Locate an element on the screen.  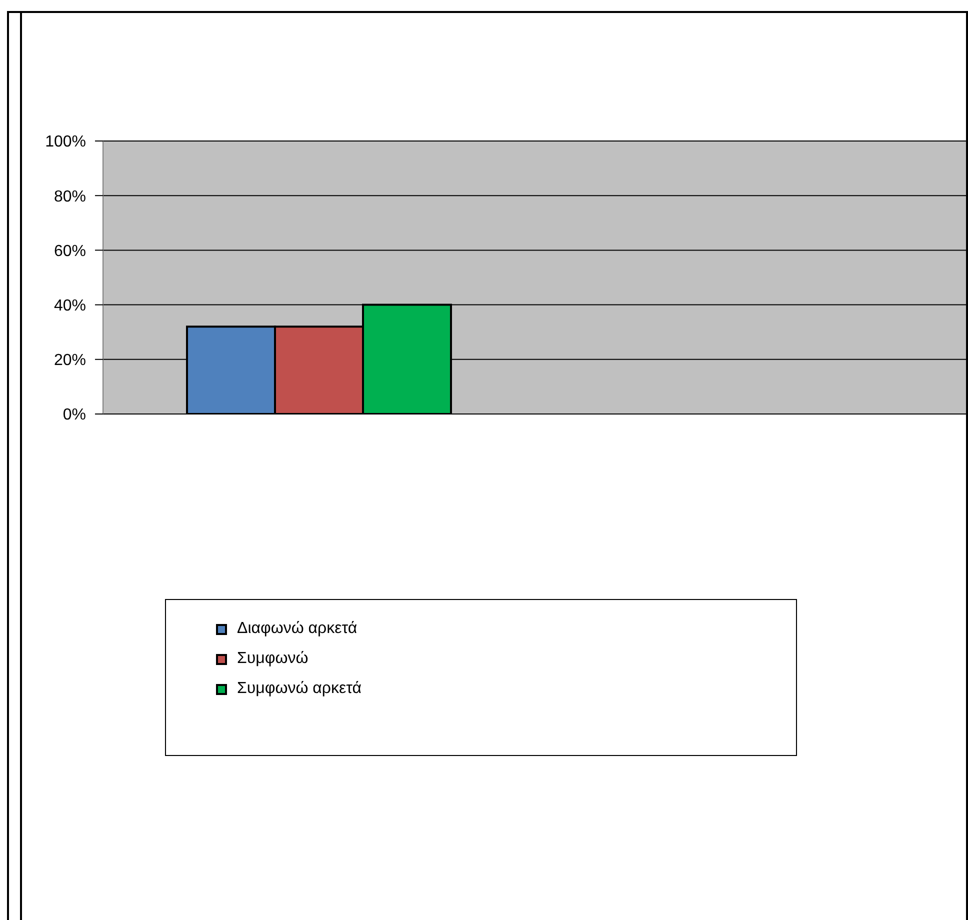
y-tick-label: 60% is located at coordinates (70, 251).